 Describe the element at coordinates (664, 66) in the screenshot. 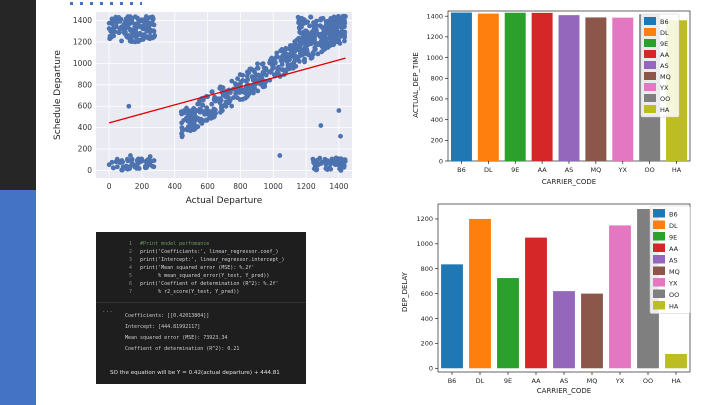

I see `bar1-legend-label: AS` at that location.